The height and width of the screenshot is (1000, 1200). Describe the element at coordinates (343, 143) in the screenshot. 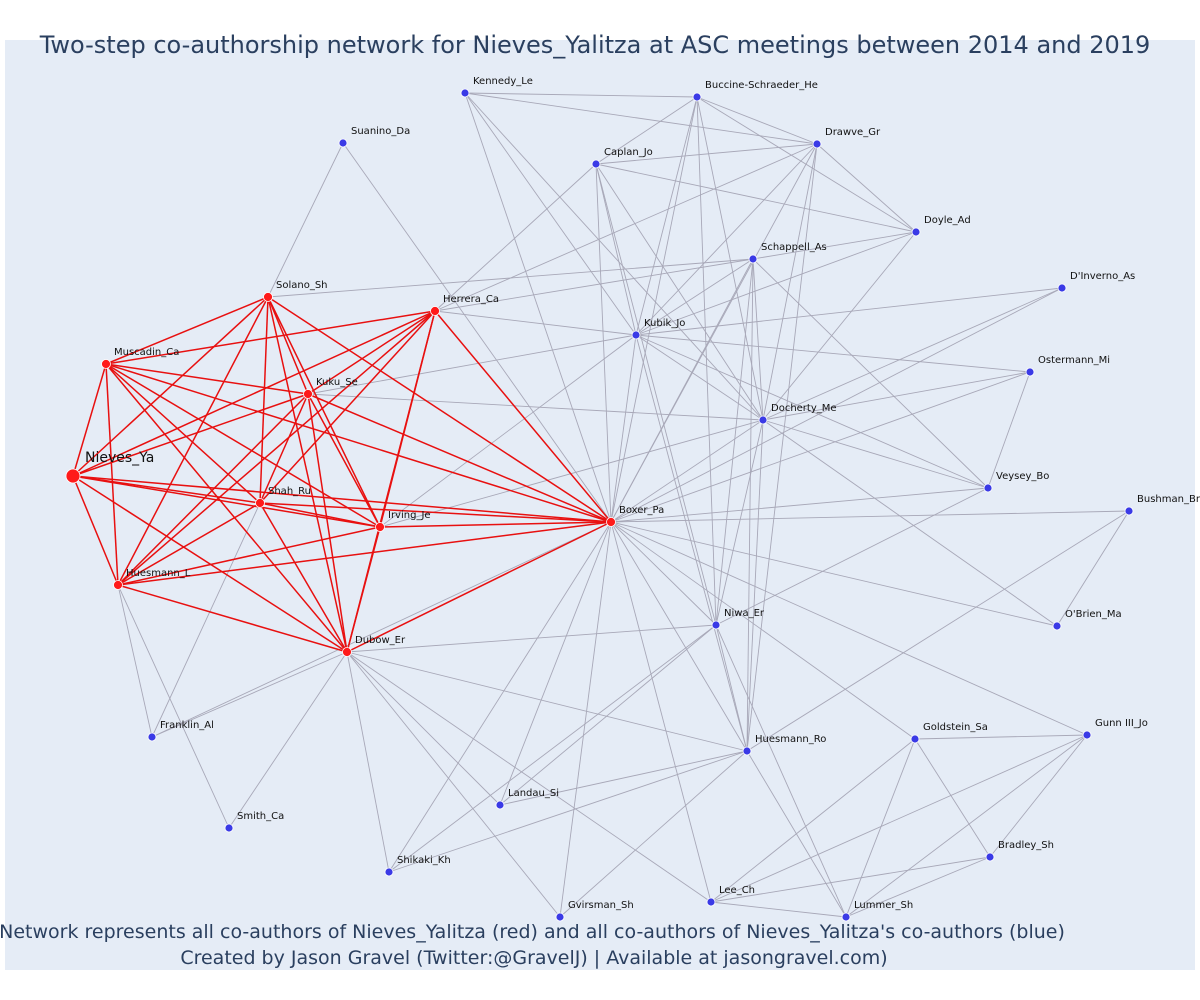

I see `blue-node-suanino-da` at that location.